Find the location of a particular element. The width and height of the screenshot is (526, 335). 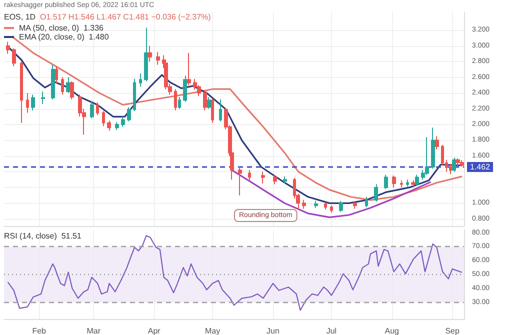

x-tick-label: Apr is located at coordinates (154, 330).